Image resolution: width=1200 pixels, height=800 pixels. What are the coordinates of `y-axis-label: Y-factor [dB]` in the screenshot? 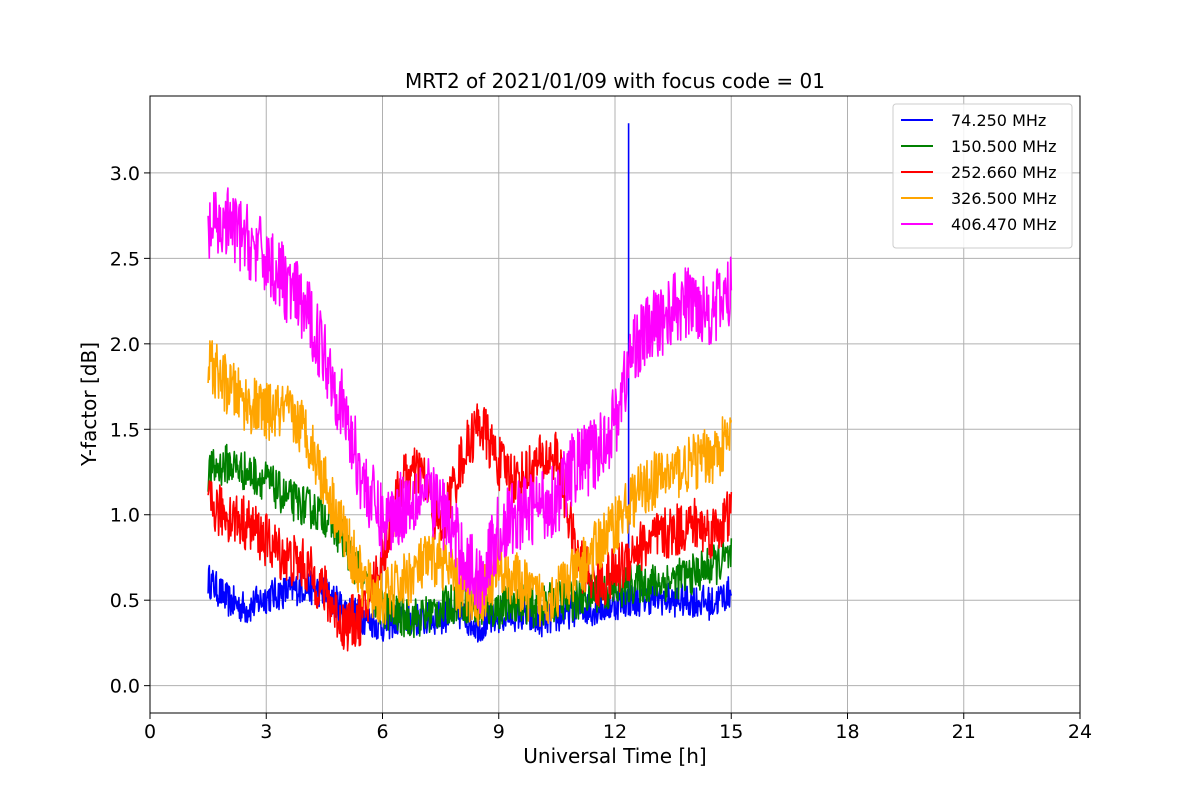 It's located at (89, 404).